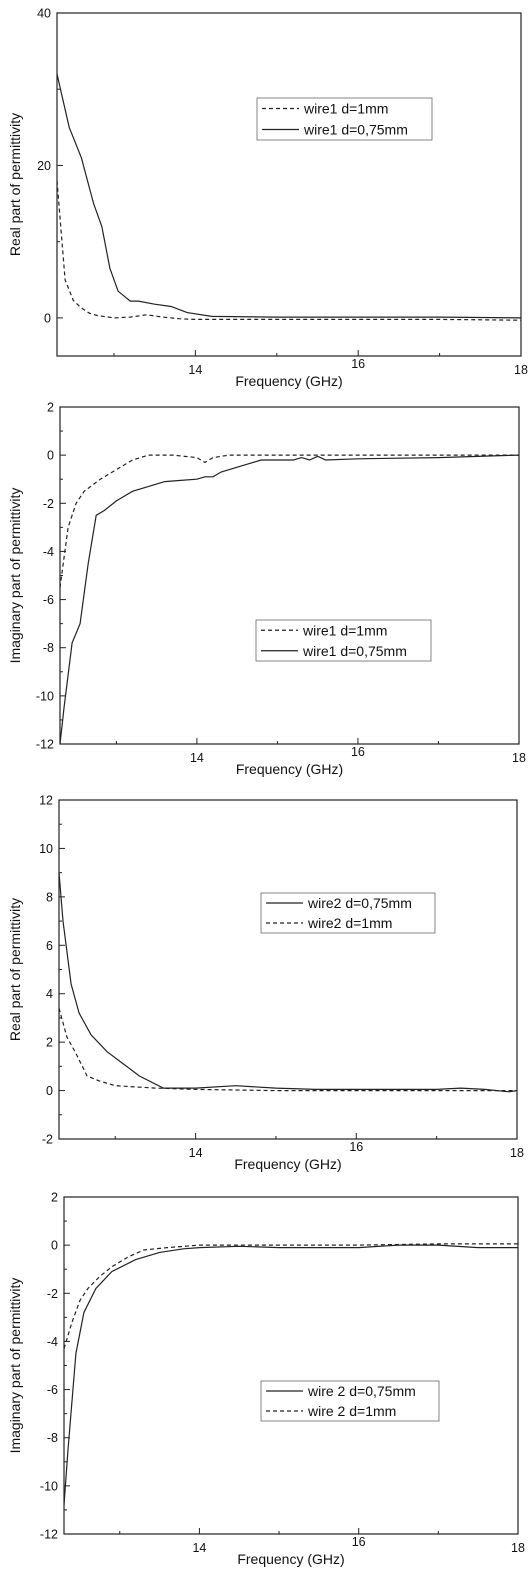 Image resolution: width=529 pixels, height=1570 pixels. I want to click on y-tick-label: 8, so click(49, 897).